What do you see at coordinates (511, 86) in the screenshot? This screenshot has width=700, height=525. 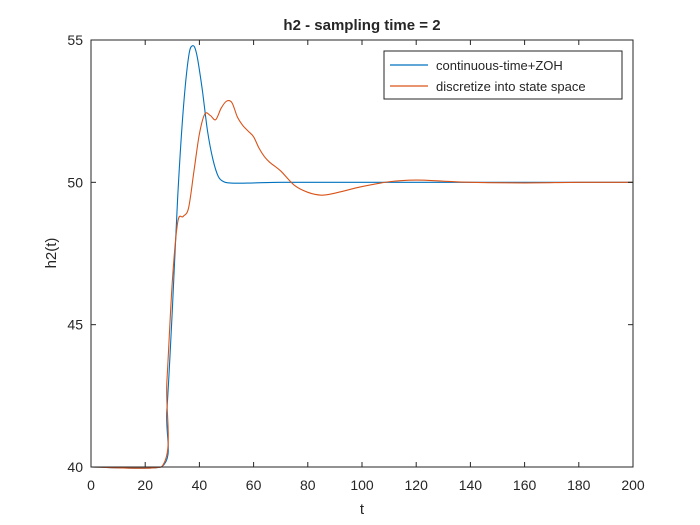 I see `legend-entry-2: discretize into state space` at bounding box center [511, 86].